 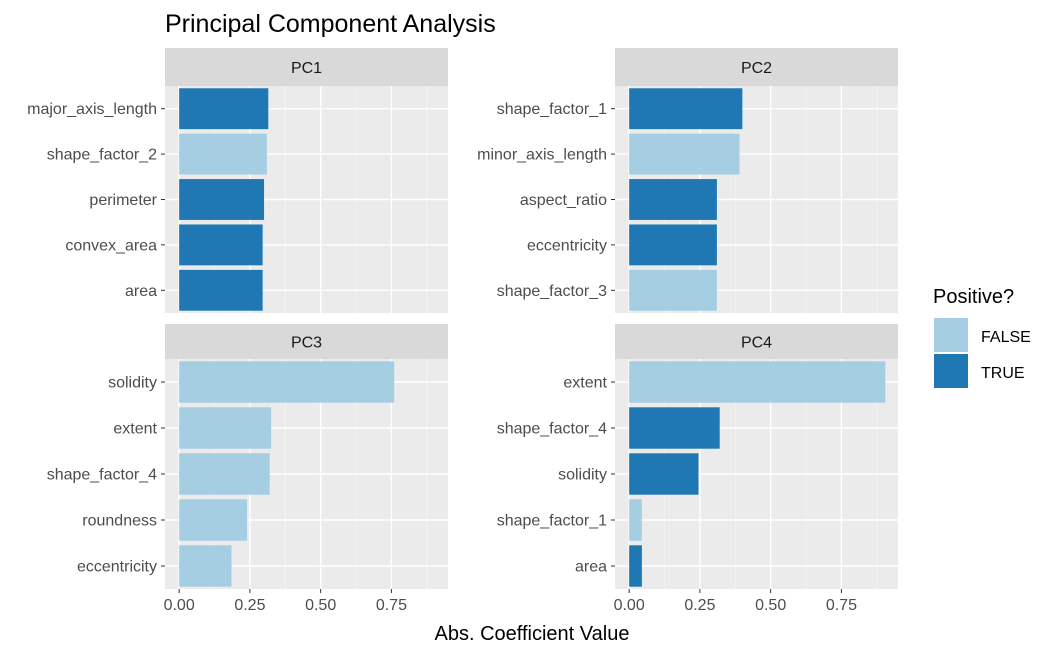 What do you see at coordinates (951, 335) in the screenshot?
I see `legend-key-false` at bounding box center [951, 335].